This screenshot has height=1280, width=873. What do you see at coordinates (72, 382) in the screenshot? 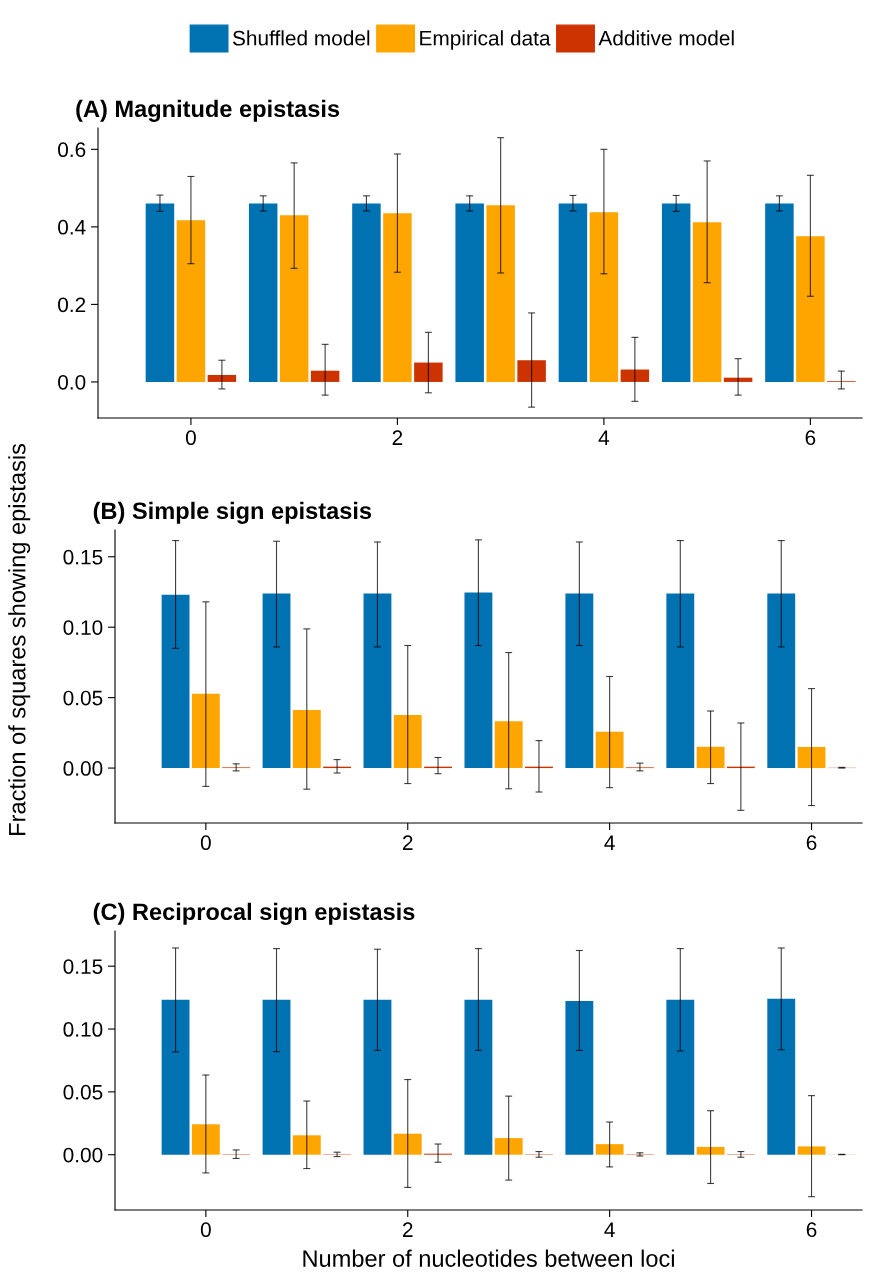
I see `y-tick-label: 0.0` at bounding box center [72, 382].